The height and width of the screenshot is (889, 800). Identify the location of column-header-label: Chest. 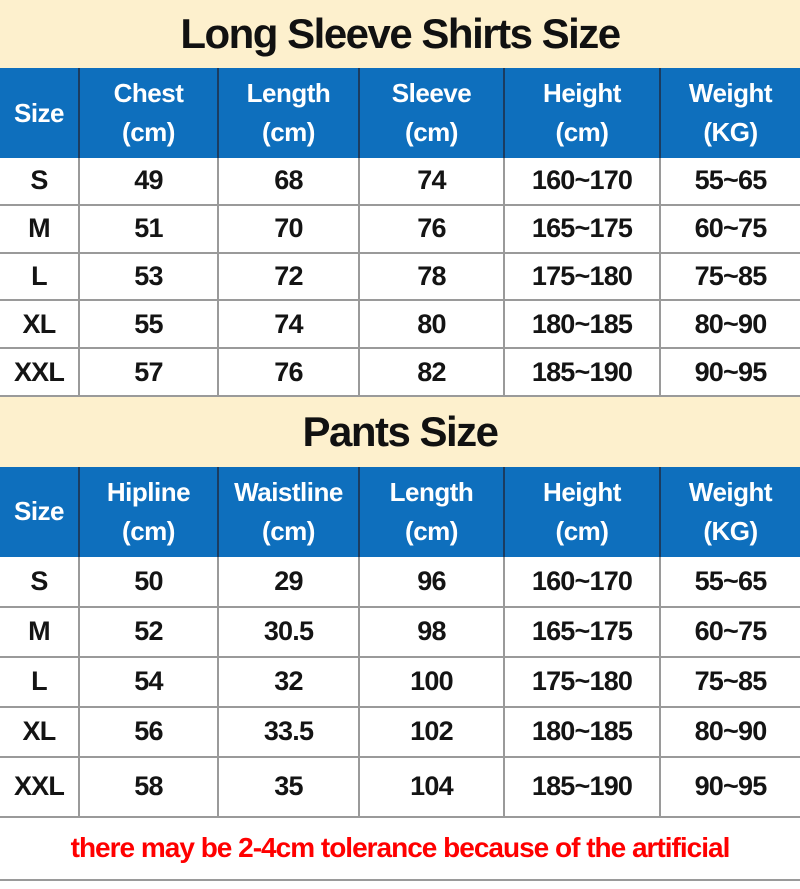
(148, 93).